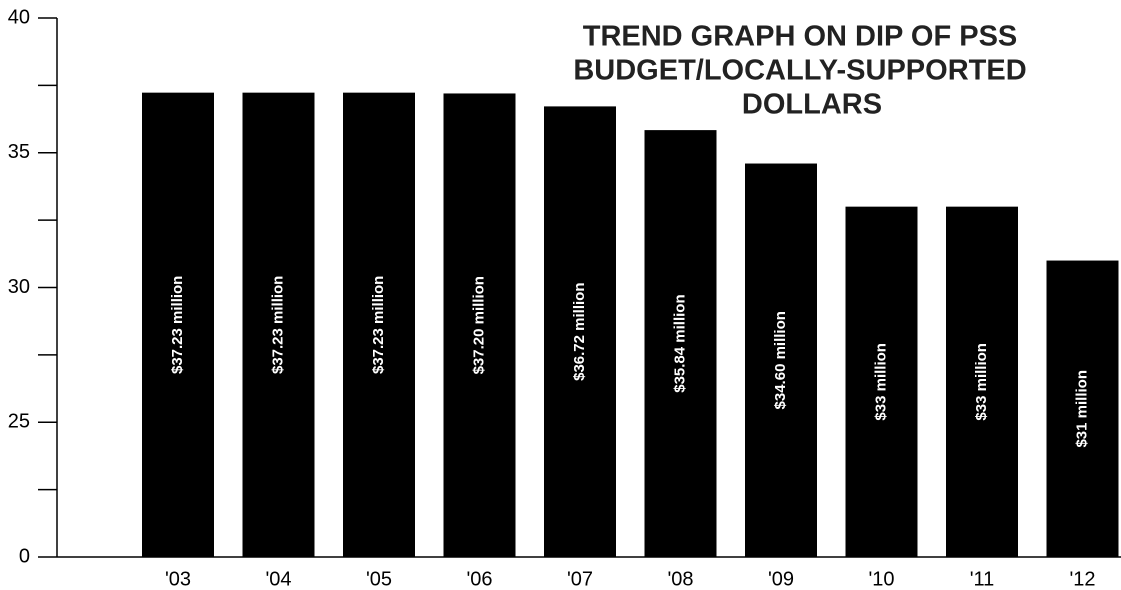  Describe the element at coordinates (881, 579) in the screenshot. I see `x-tick-label: '10` at that location.